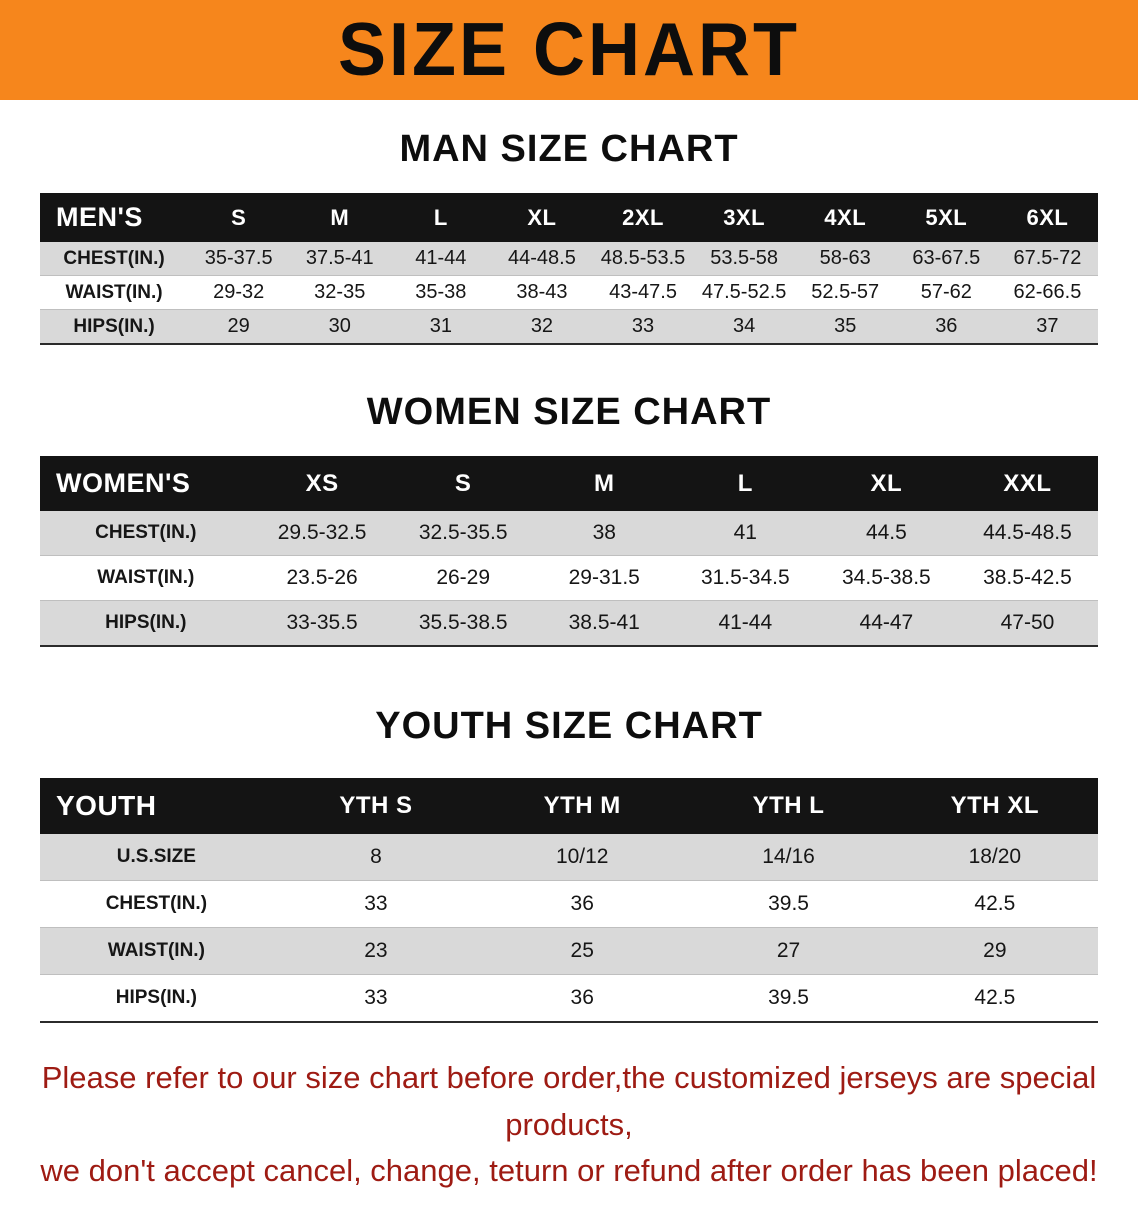 This screenshot has width=1138, height=1219. I want to click on value-cell: 38.5-41, so click(604, 622).